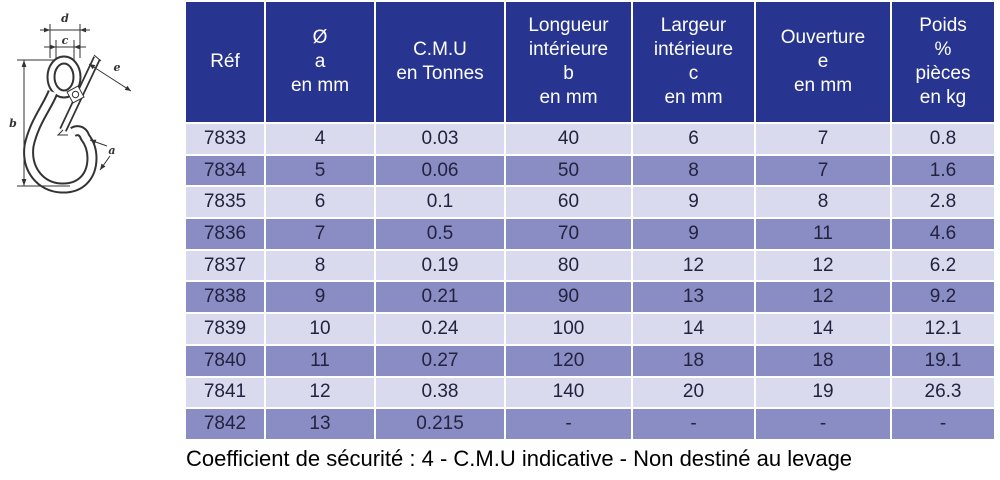 The height and width of the screenshot is (480, 1000). I want to click on cell-length-b: 60, so click(568, 202).